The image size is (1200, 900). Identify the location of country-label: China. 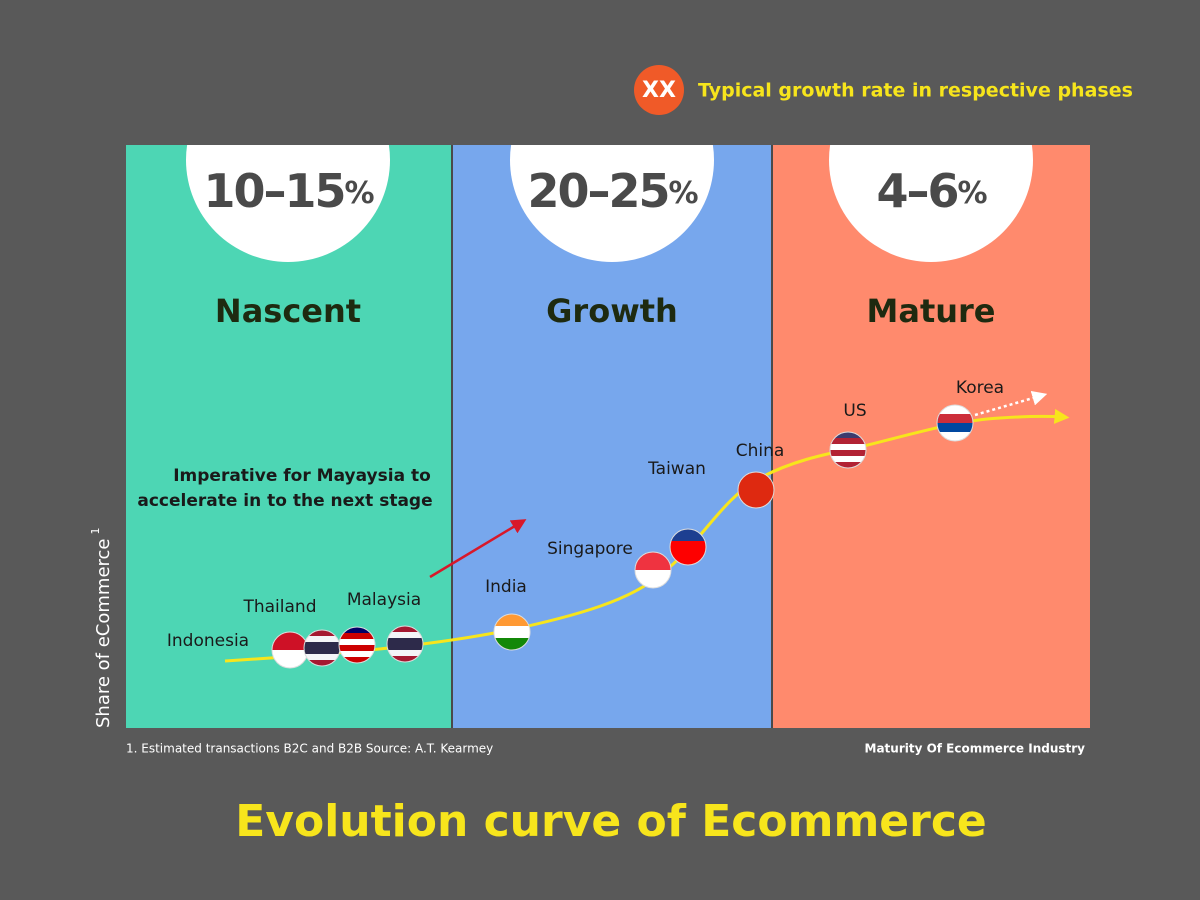
(760, 451).